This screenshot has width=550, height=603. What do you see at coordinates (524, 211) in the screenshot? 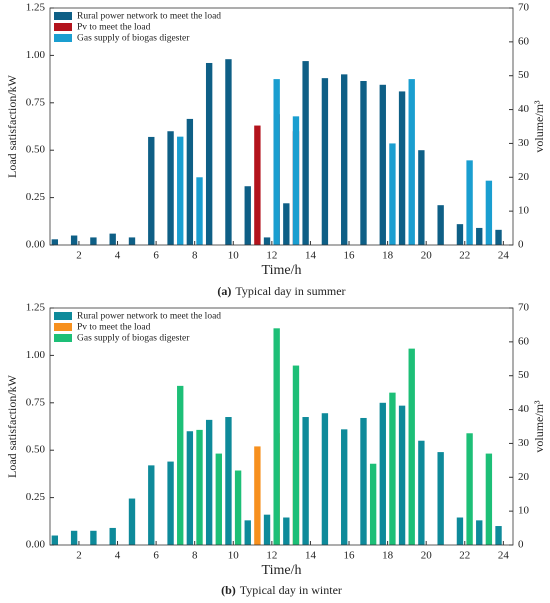
I see `y2-tick-label: 10` at bounding box center [524, 211].